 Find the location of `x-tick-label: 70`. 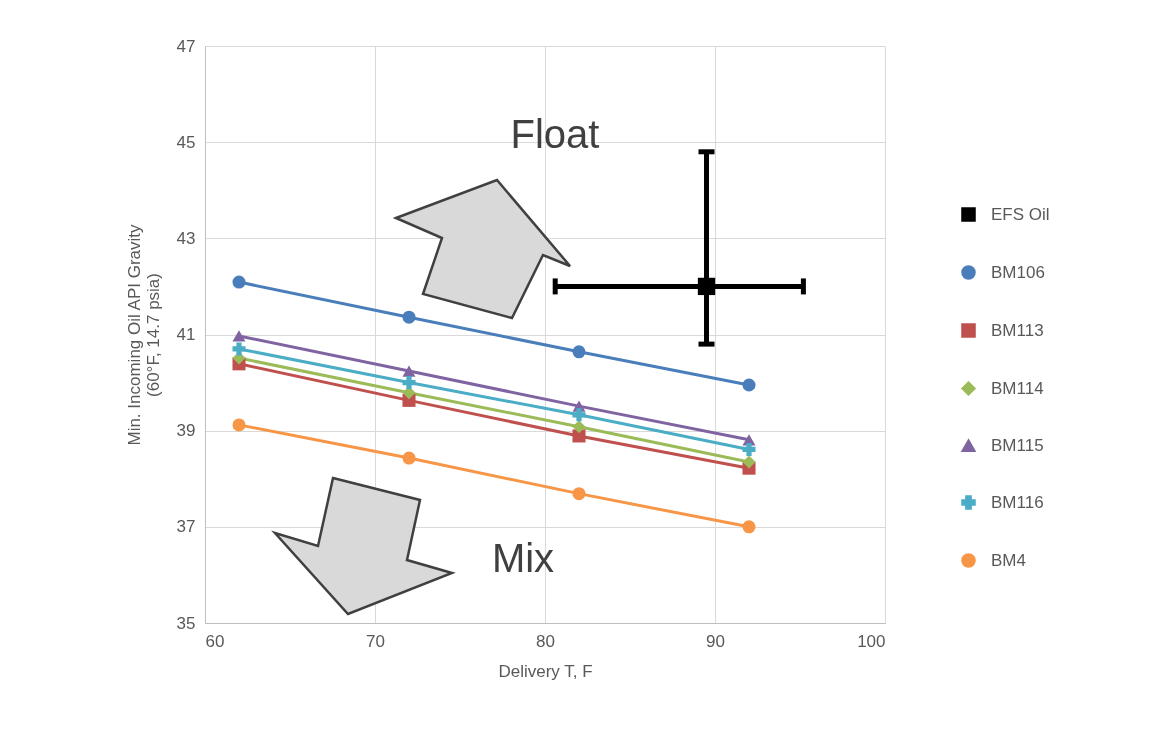

x-tick-label: 70 is located at coordinates (375, 641).